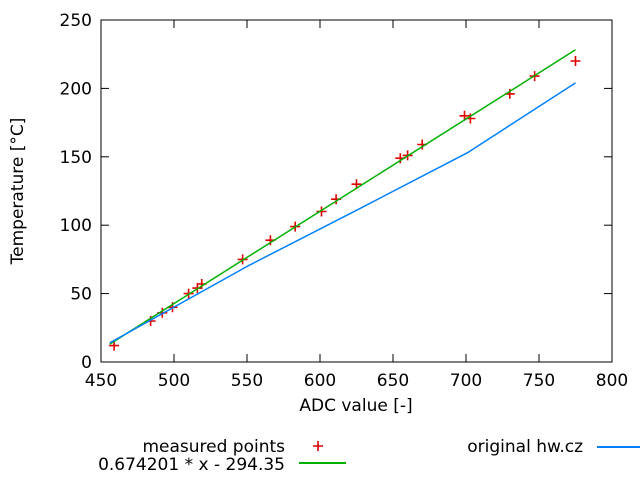 Image resolution: width=640 pixels, height=480 pixels. I want to click on x-tick-label: 600, so click(320, 381).